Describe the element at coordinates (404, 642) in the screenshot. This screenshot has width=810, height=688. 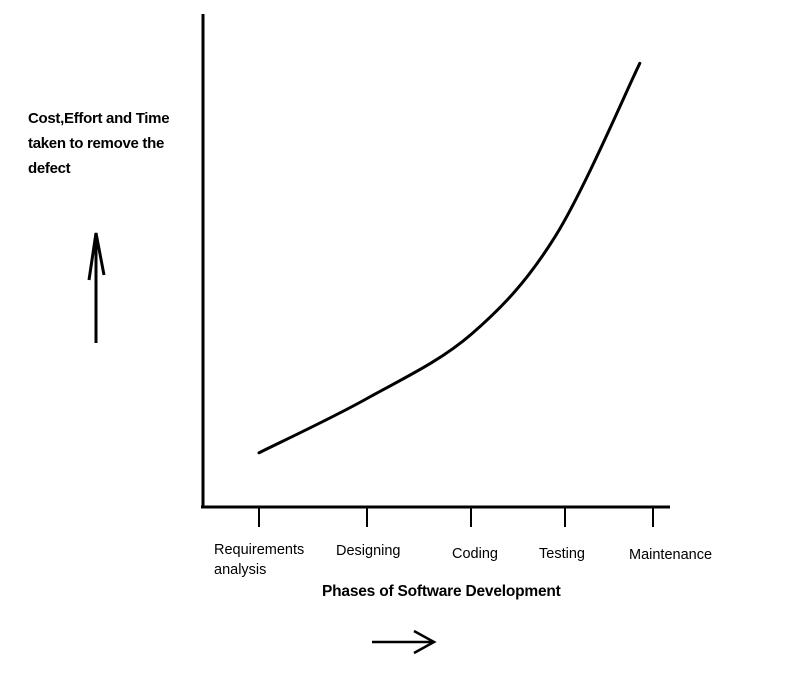
I see `x-direction-arrow` at that location.